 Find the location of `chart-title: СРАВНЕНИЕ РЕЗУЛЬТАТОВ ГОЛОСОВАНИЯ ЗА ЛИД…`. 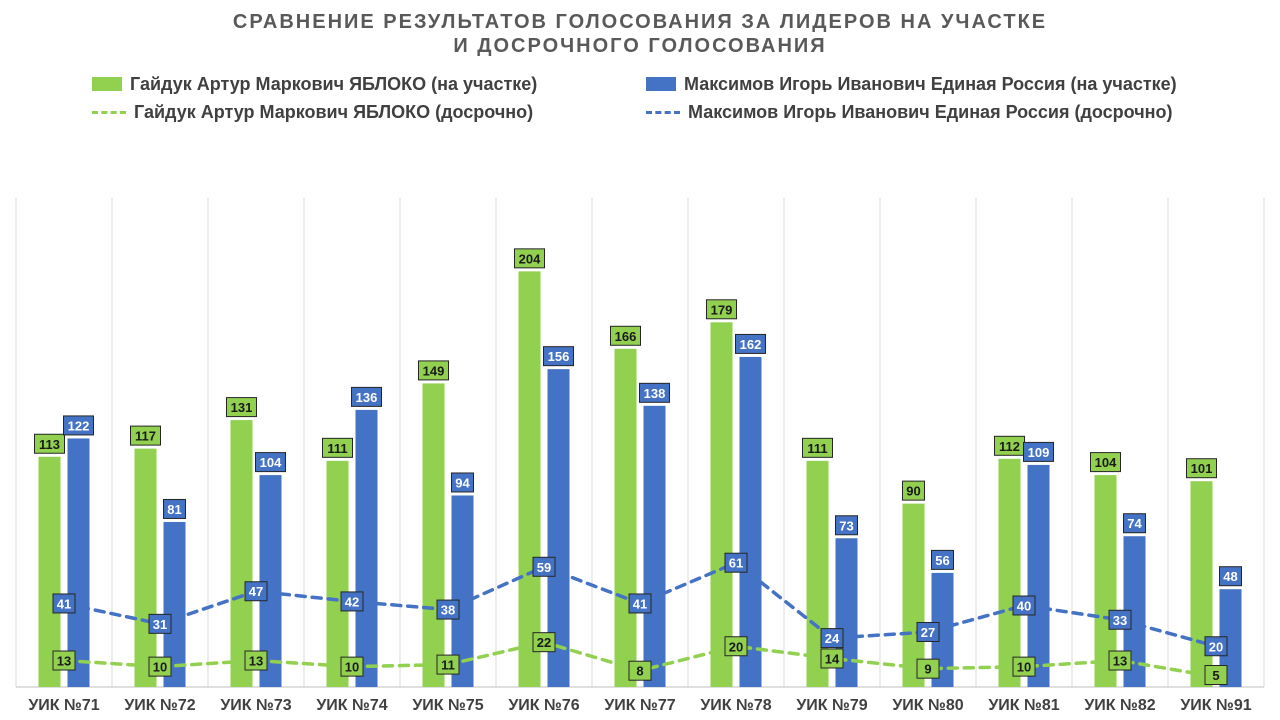

chart-title: СРАВНЕНИЕ РЕЗУЛЬТАТОВ ГОЛОСОВАНИЯ ЗА ЛИД… is located at coordinates (640, 34).